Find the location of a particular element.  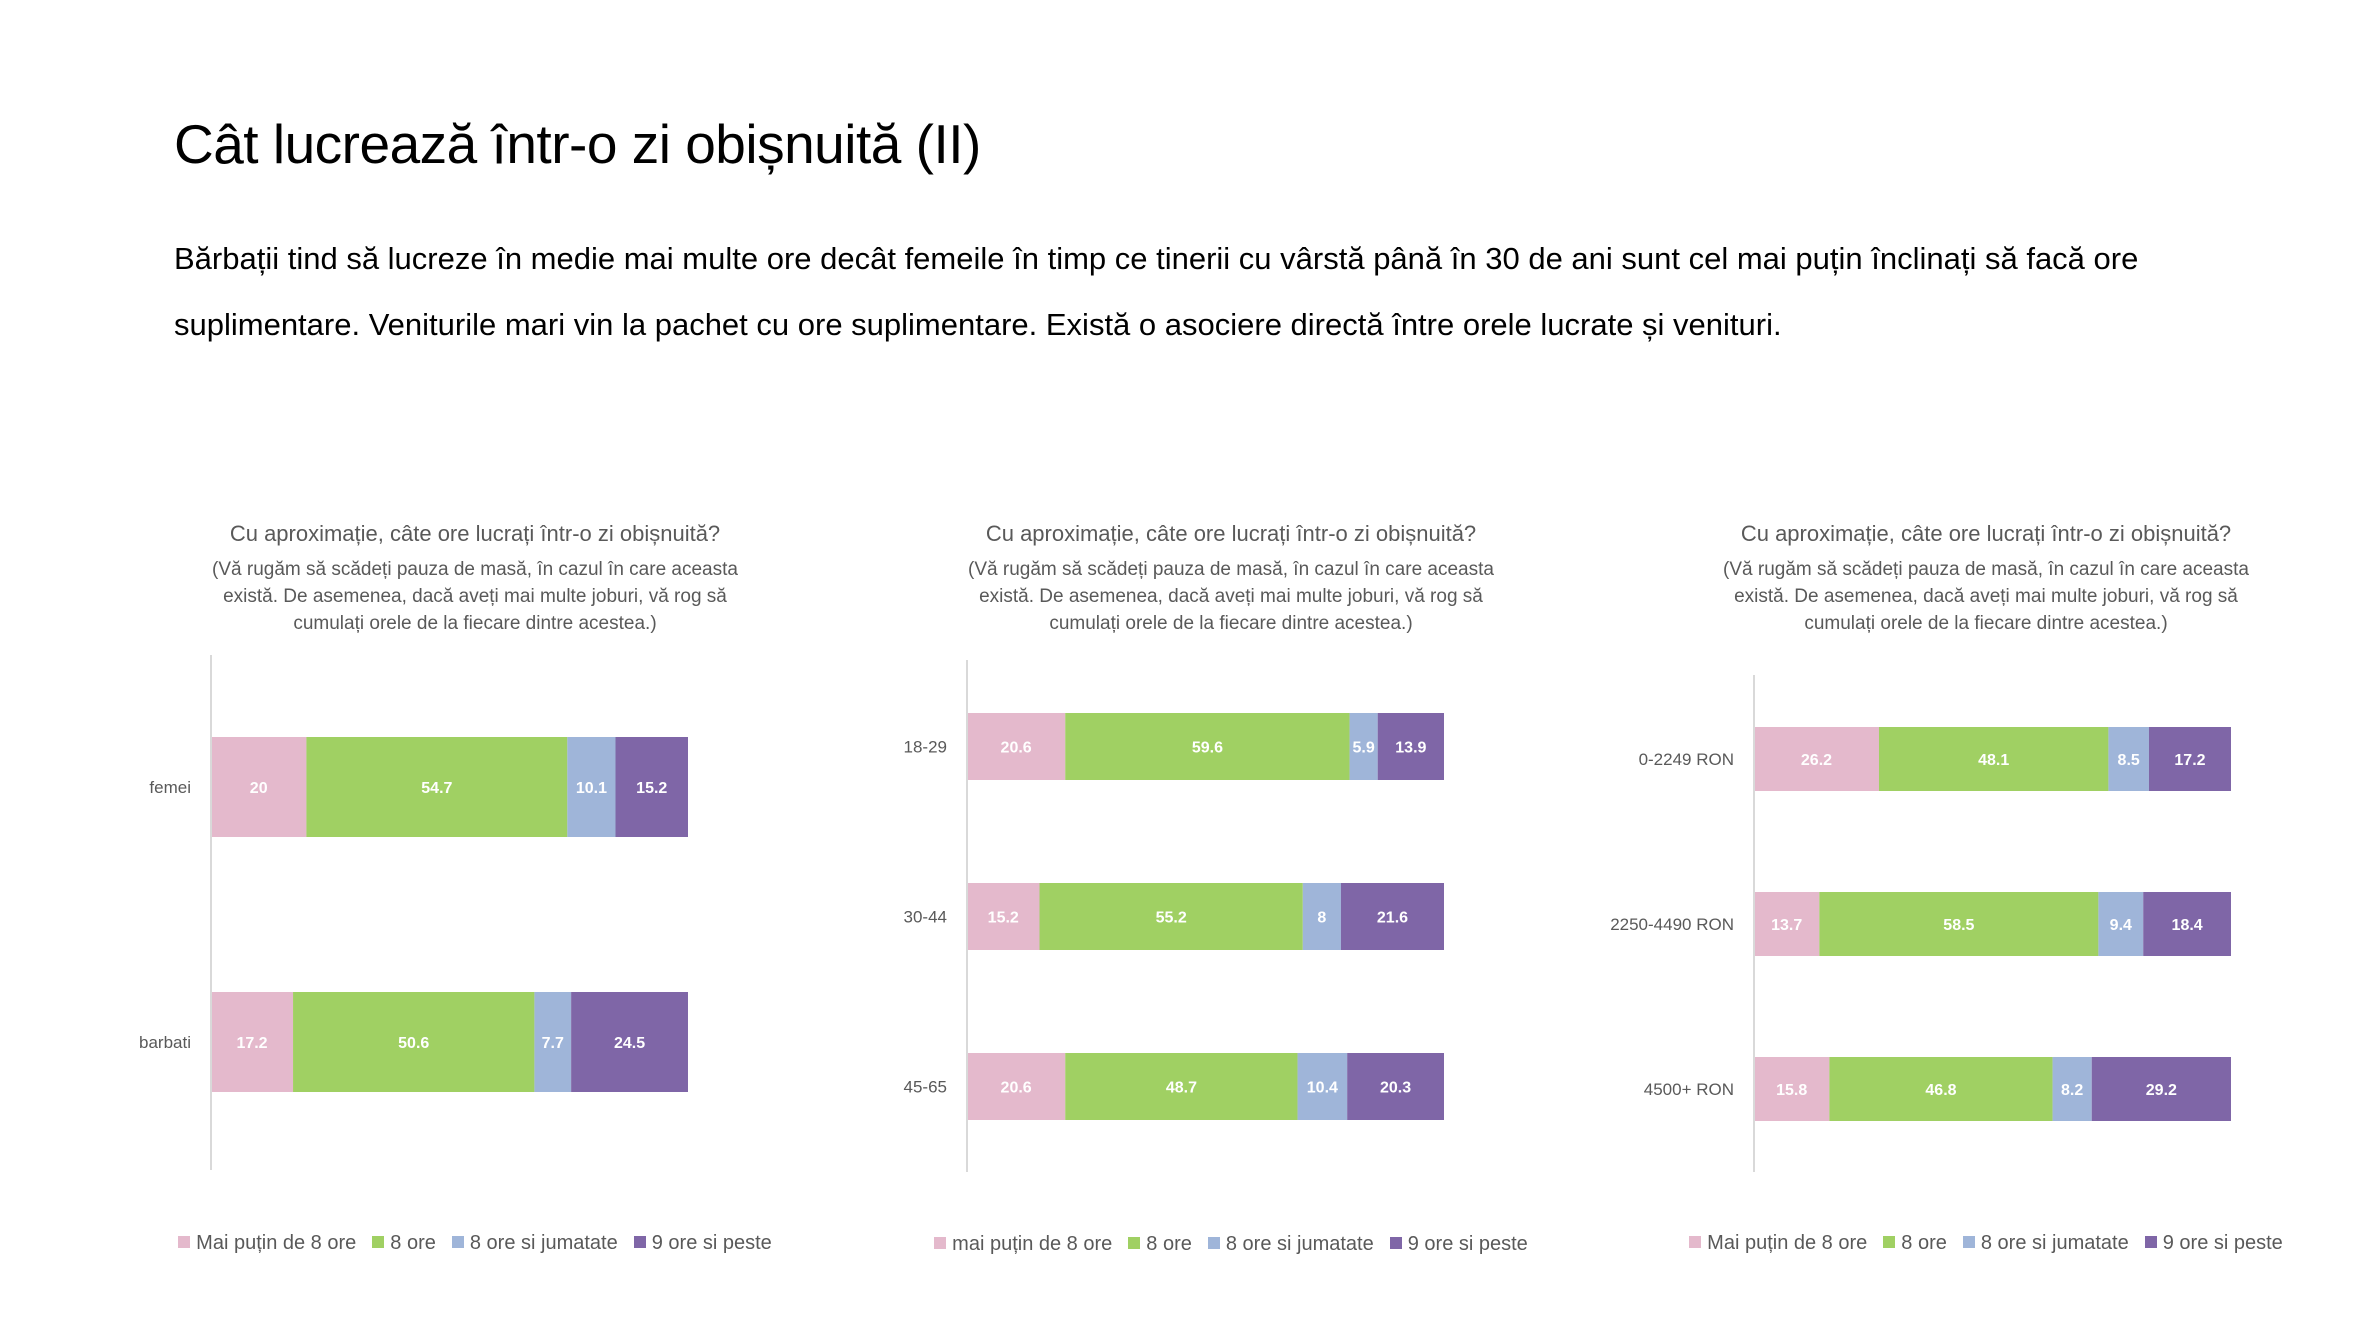

category-label: 18-29 is located at coordinates (925, 747).